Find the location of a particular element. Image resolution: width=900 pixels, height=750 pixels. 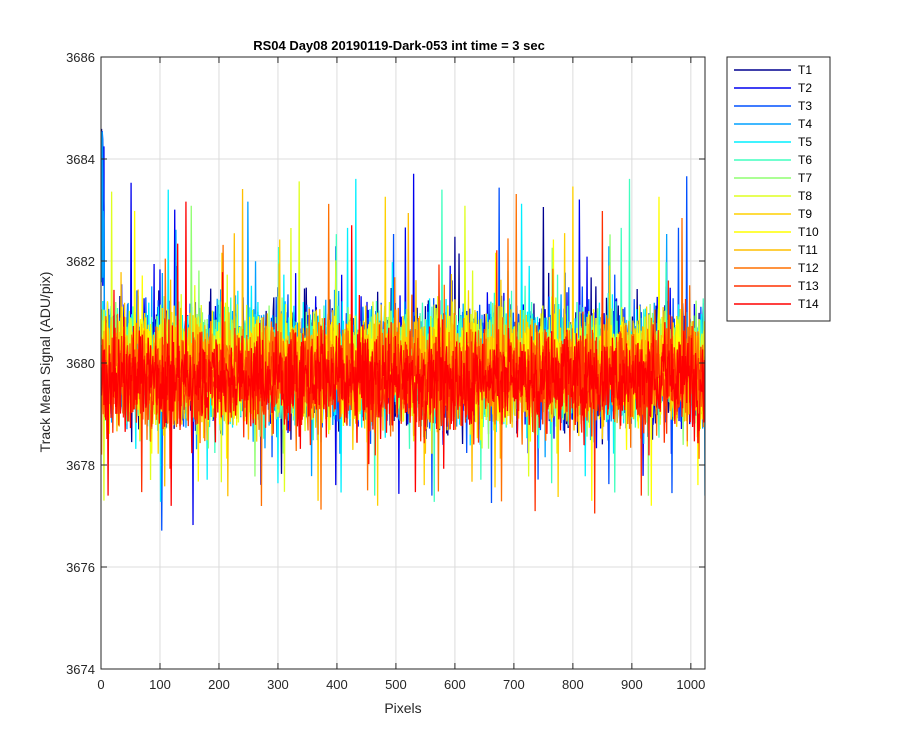

y-tick-label: 3684 is located at coordinates (80, 159).